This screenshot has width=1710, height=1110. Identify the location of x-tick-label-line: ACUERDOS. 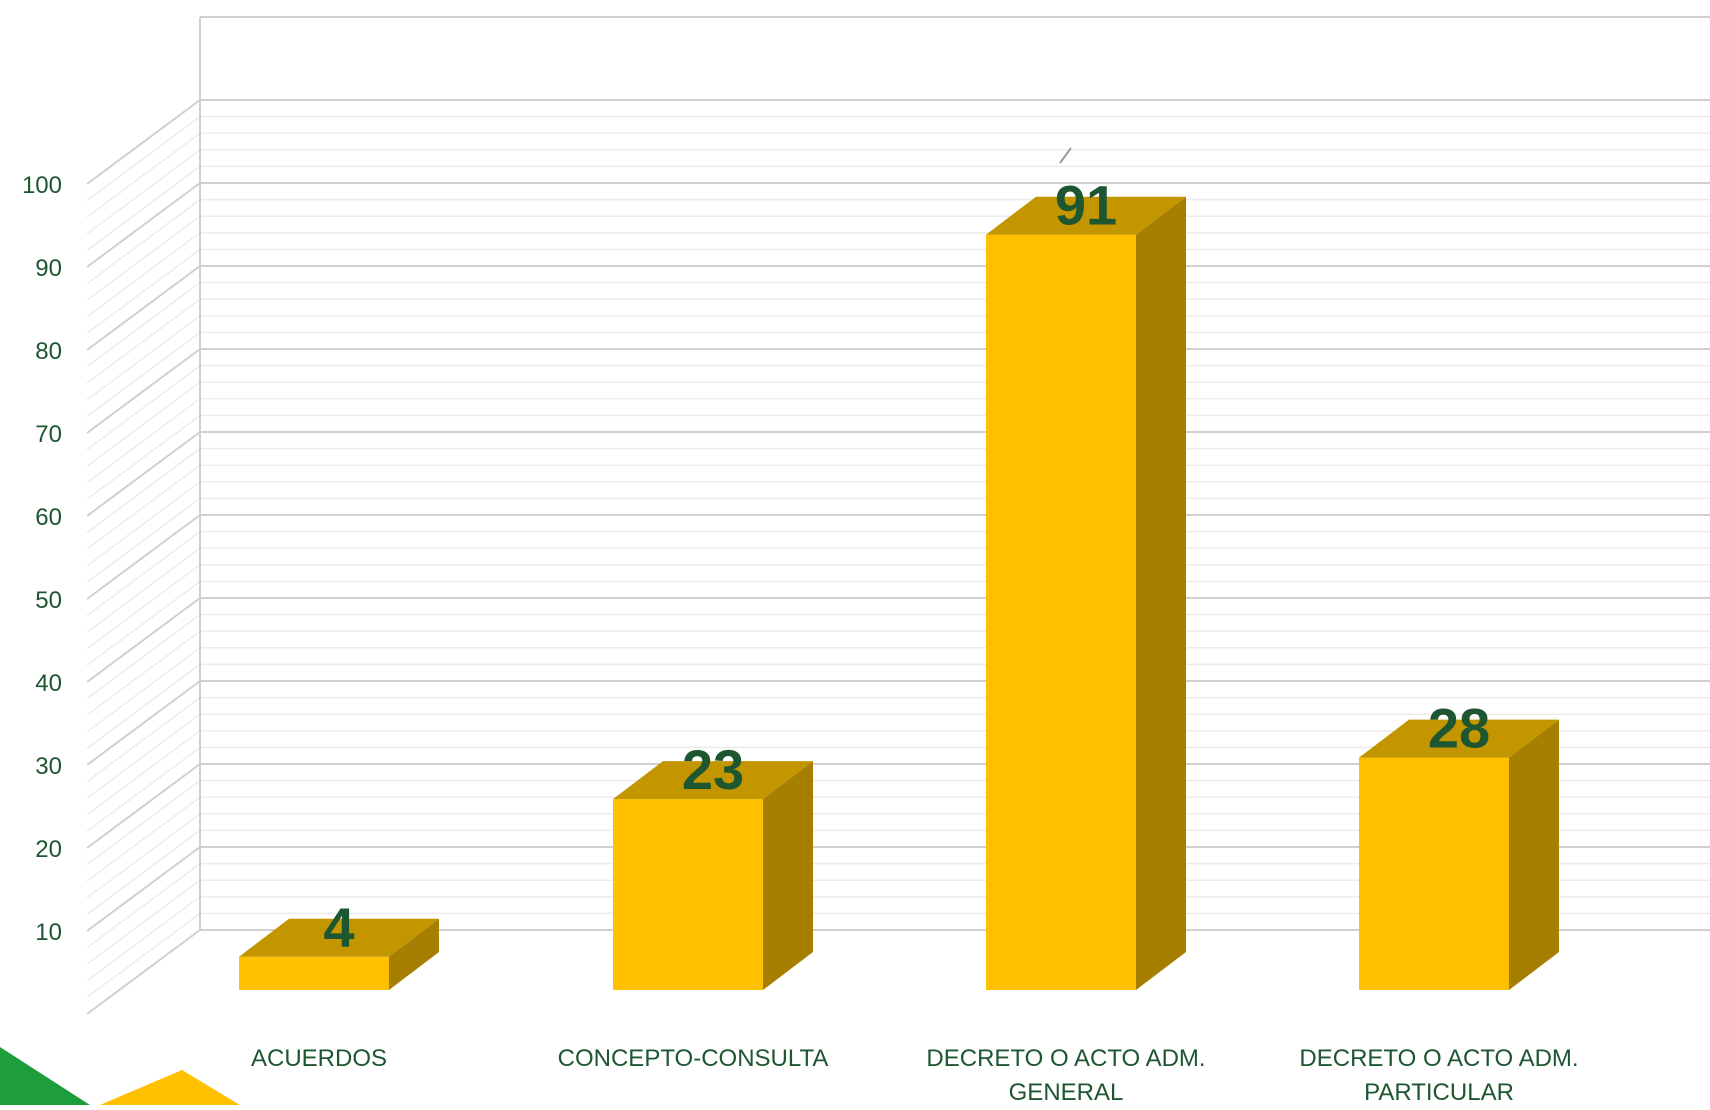
(319, 1058).